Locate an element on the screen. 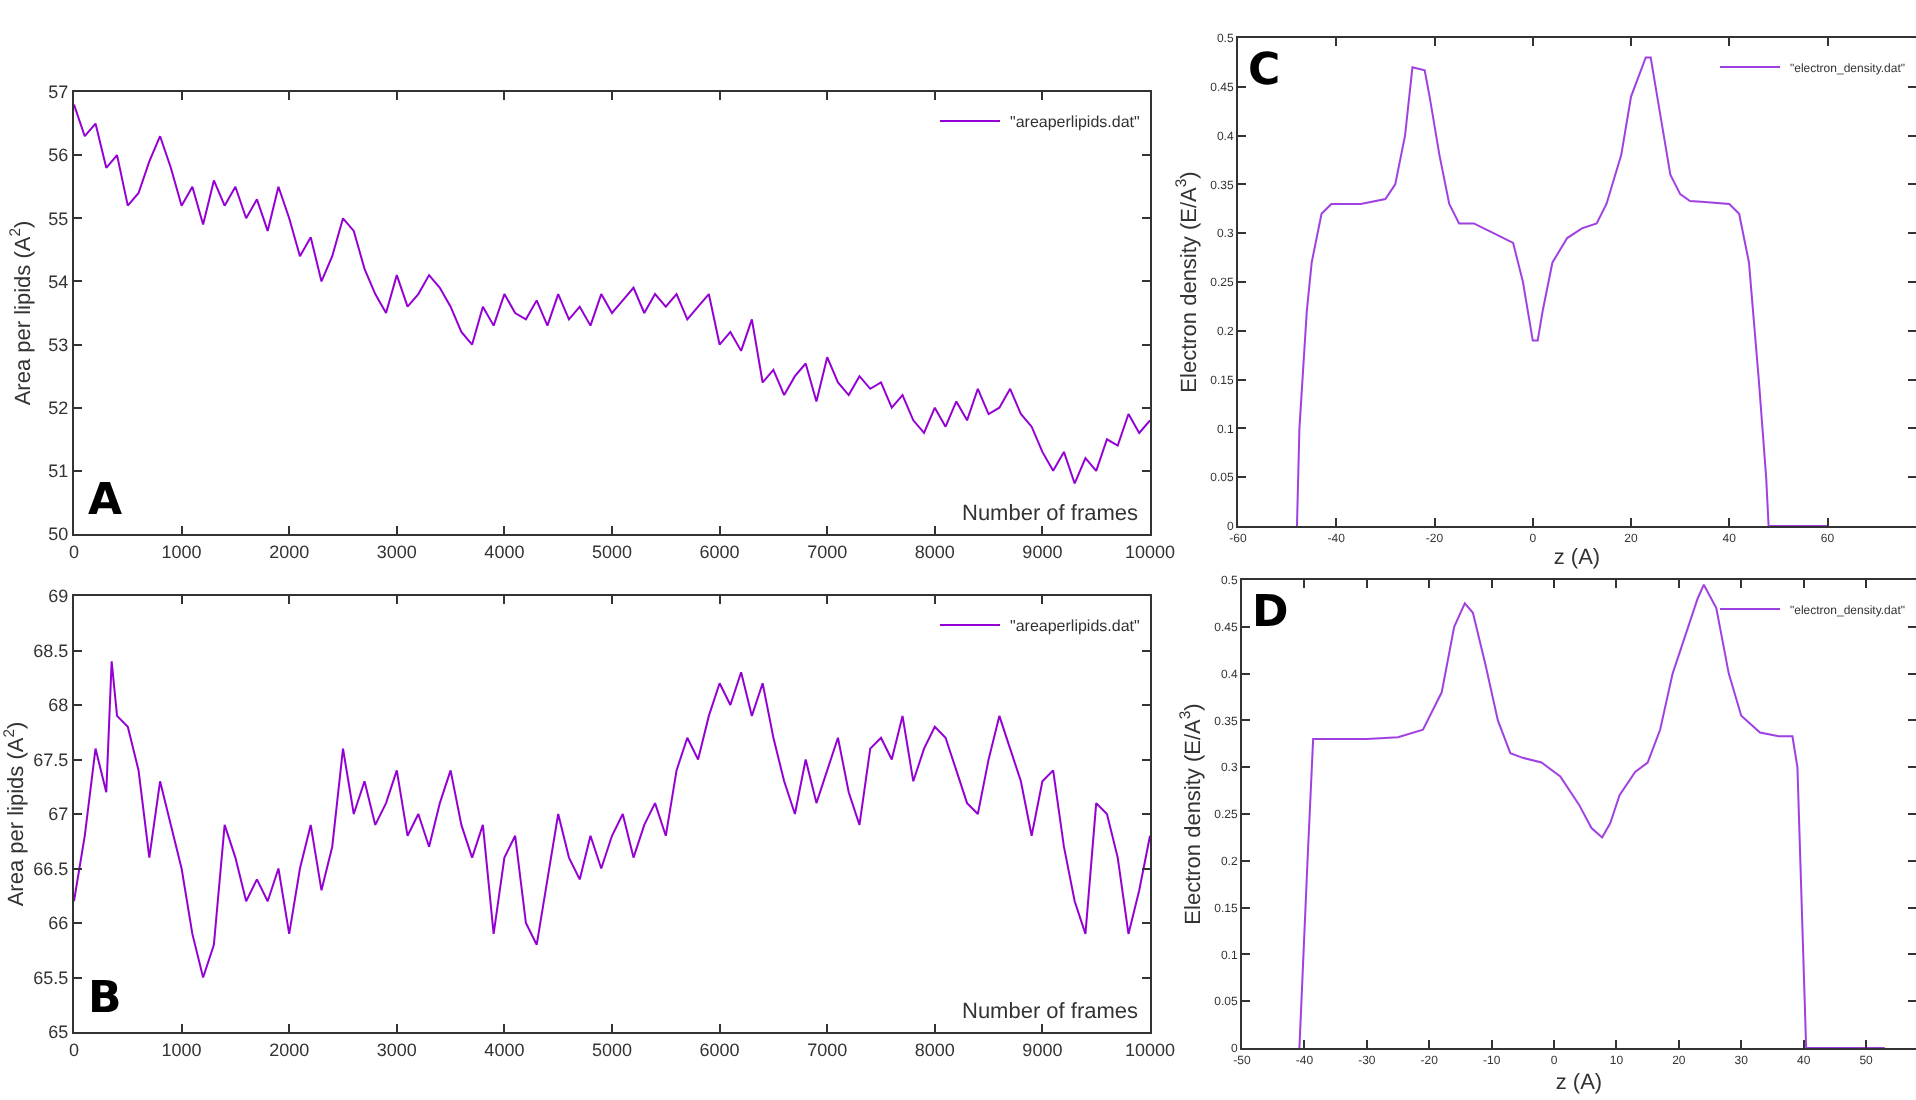 This screenshot has height=1100, width=1916. y-tick-label: 51 is located at coordinates (58, 471).